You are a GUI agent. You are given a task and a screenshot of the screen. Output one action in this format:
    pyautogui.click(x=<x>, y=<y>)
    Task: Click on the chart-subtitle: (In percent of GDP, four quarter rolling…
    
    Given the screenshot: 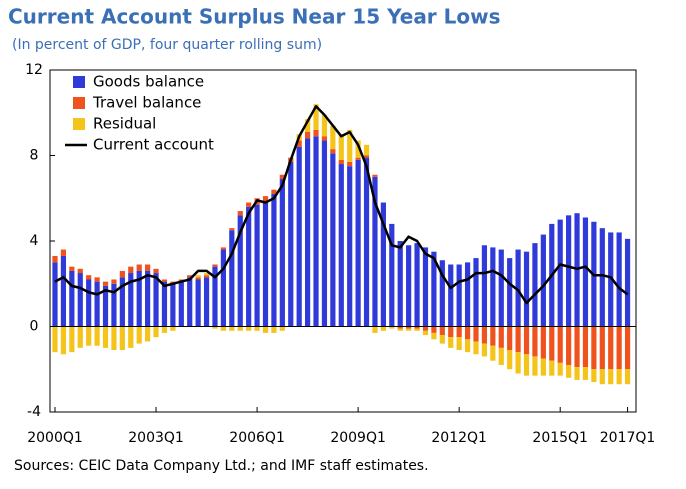 What is the action you would take?
    pyautogui.click(x=167, y=45)
    